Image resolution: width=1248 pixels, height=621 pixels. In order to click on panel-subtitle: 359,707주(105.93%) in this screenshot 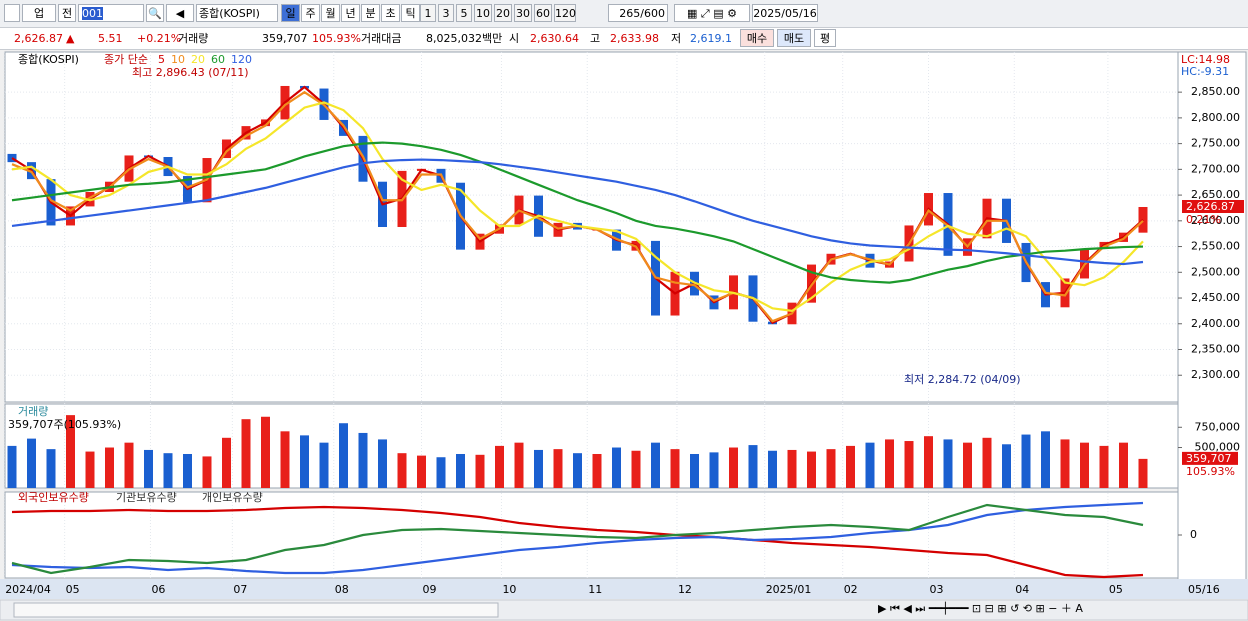, I will do `click(64, 424)`.